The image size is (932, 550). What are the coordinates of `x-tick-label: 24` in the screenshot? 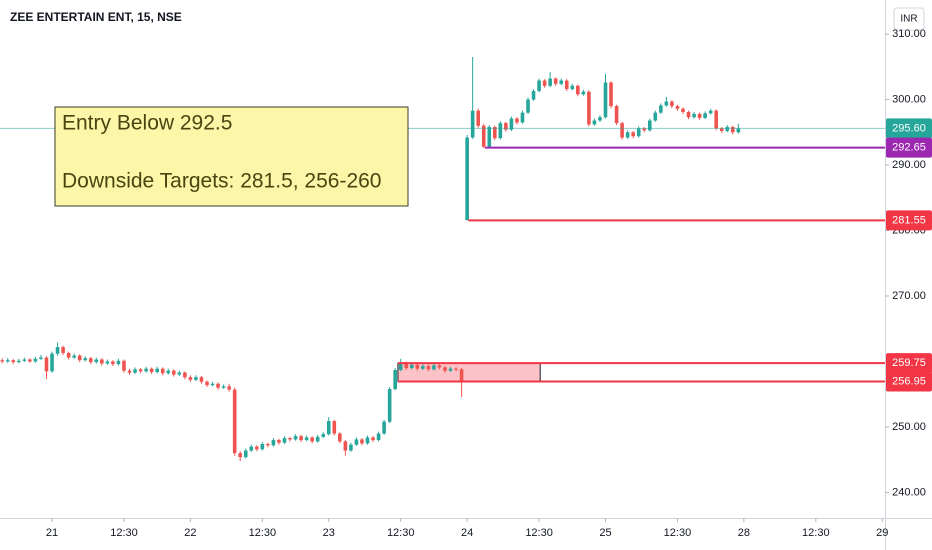 It's located at (467, 533).